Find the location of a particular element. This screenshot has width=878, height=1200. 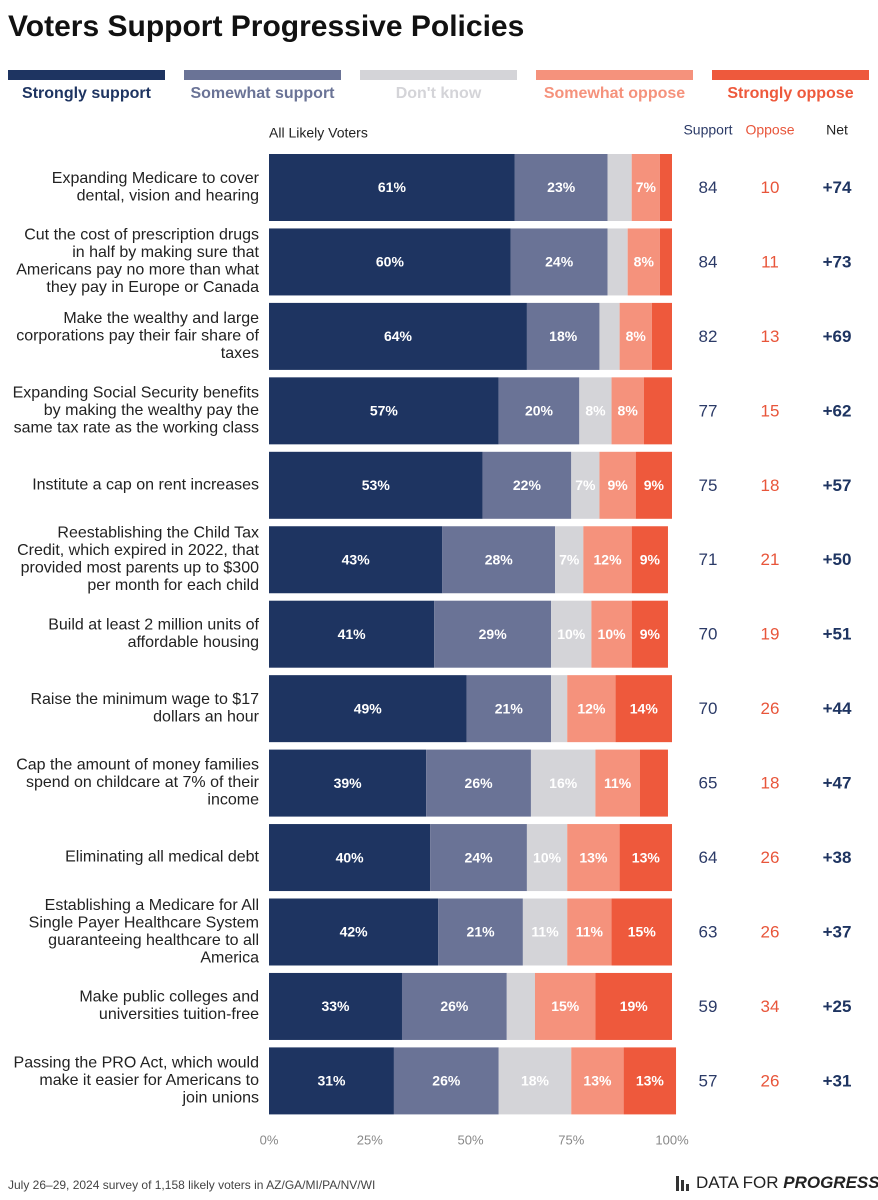

logo-bold: PROGRESS is located at coordinates (830, 1182).